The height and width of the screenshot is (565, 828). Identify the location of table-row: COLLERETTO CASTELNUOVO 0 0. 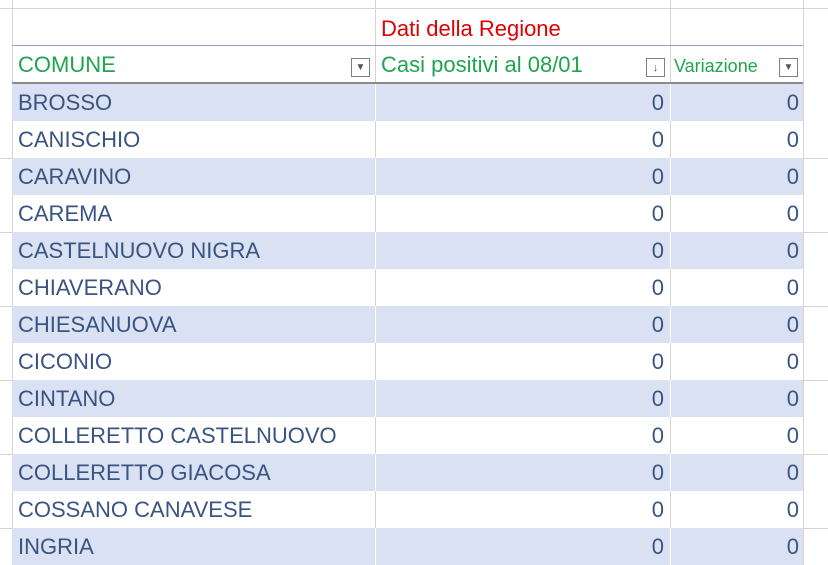
(407, 435).